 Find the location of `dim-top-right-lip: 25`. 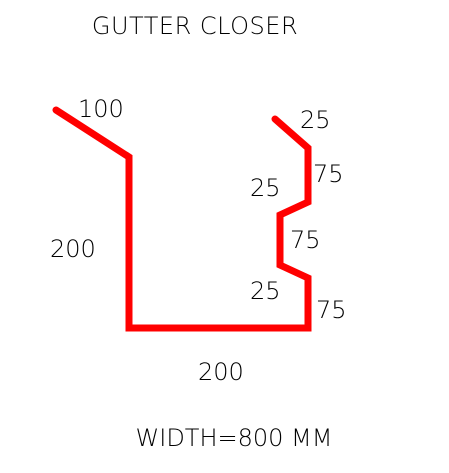

dim-top-right-lip: 25 is located at coordinates (315, 120).